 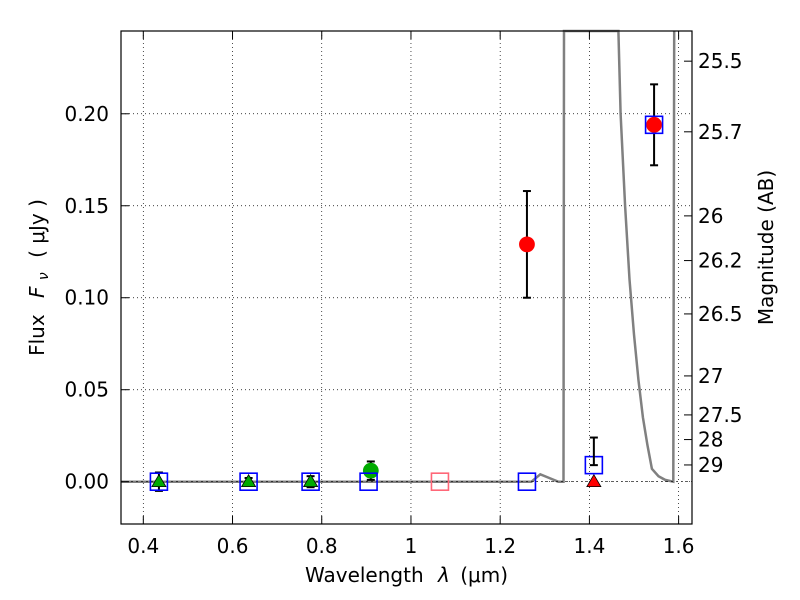 What do you see at coordinates (370, 470) in the screenshot?
I see `green-circle-marker` at bounding box center [370, 470].